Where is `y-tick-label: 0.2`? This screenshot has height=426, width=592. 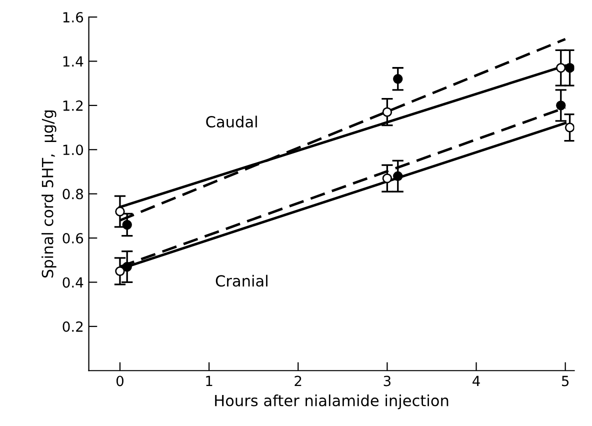
y-tick-label: 0.2 is located at coordinates (72, 326).